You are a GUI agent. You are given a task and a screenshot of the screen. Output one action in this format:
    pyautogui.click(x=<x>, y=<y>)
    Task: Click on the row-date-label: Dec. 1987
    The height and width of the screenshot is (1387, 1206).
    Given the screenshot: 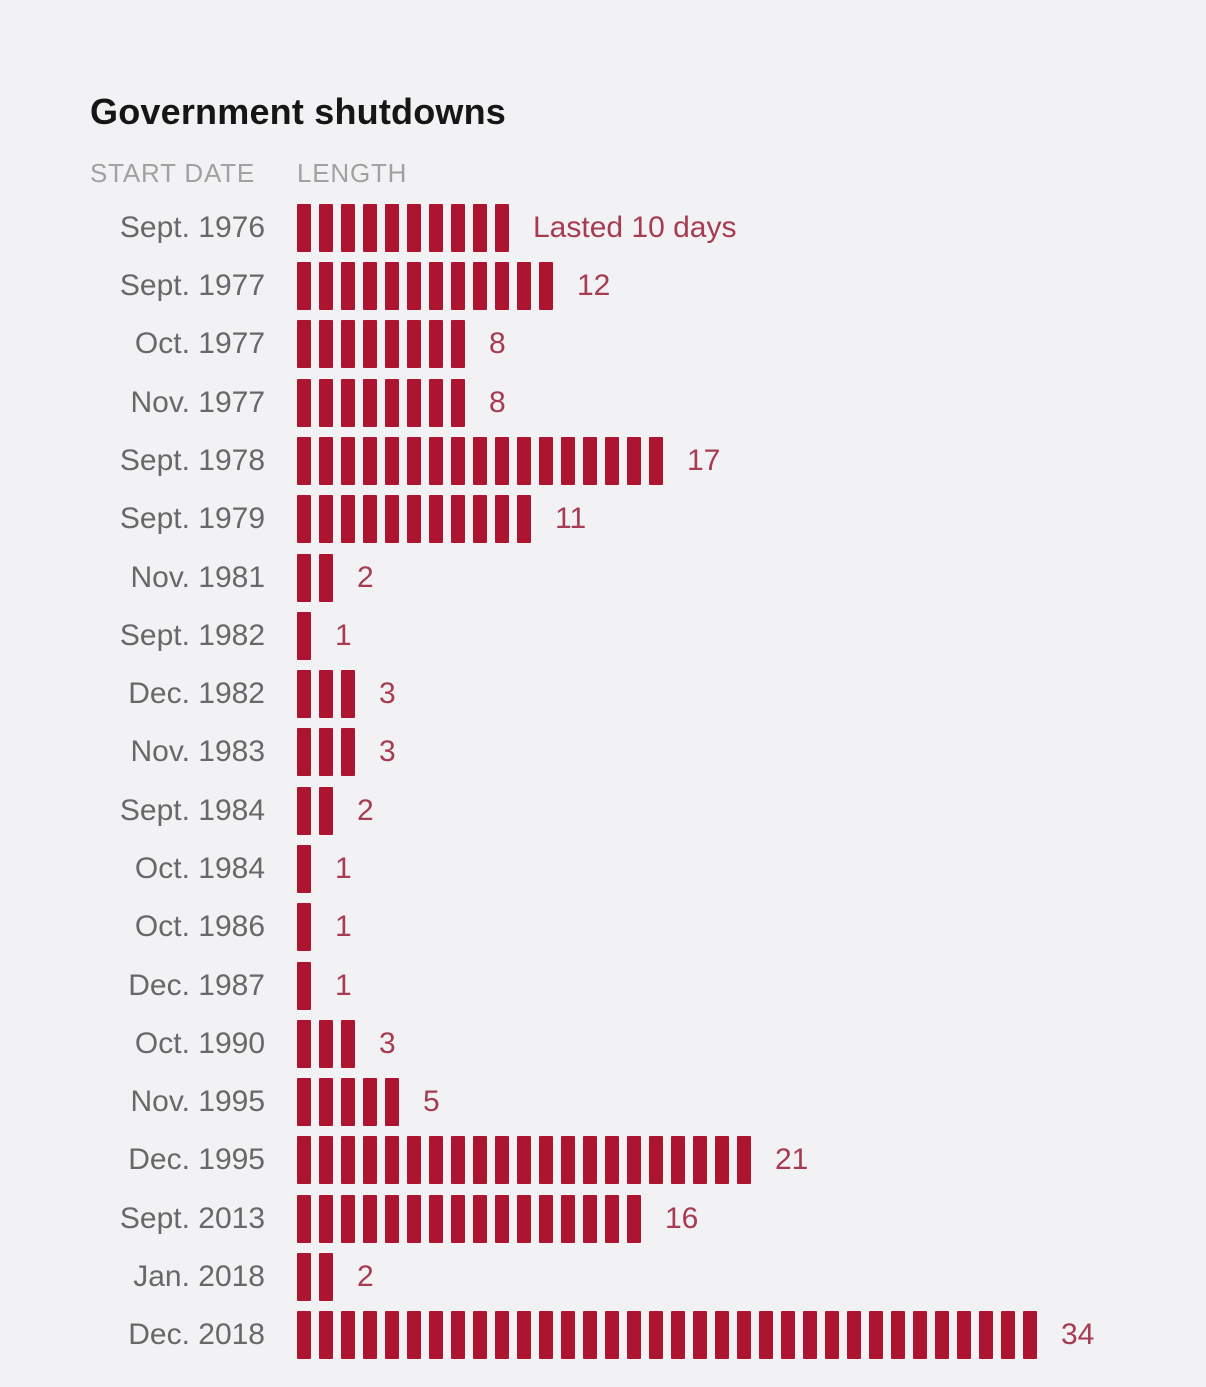 What is the action you would take?
    pyautogui.click(x=196, y=985)
    